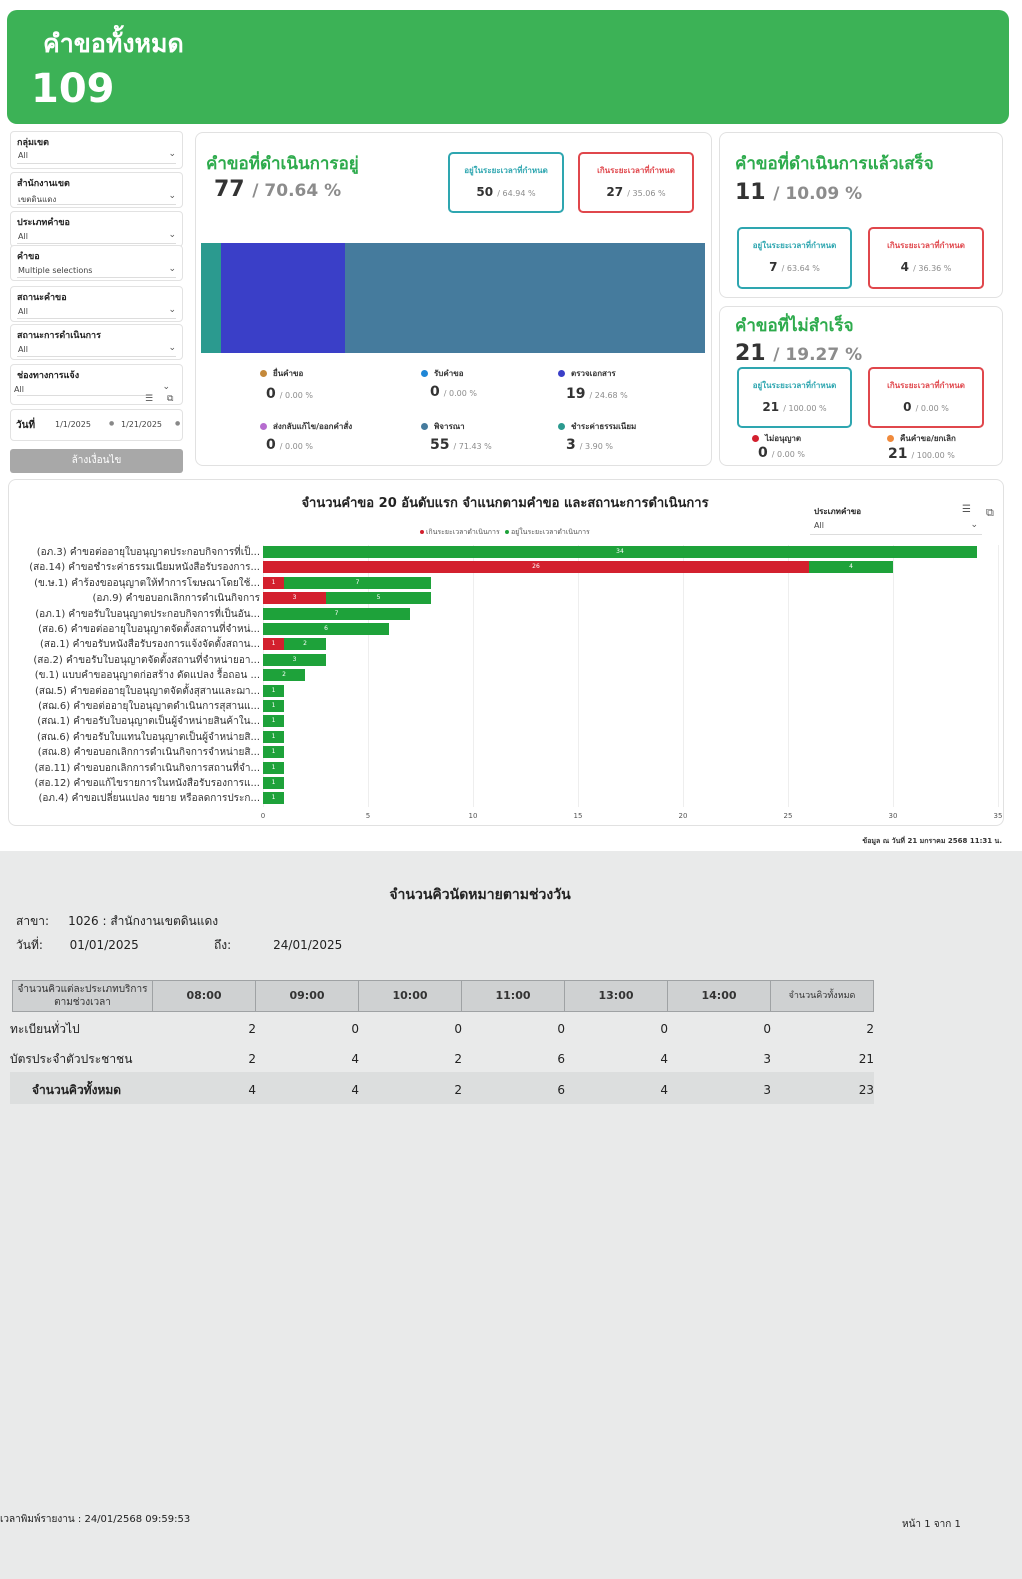 This screenshot has height=1579, width=1022. What do you see at coordinates (294, 659) in the screenshot?
I see `bar-within-time: 3` at bounding box center [294, 659].